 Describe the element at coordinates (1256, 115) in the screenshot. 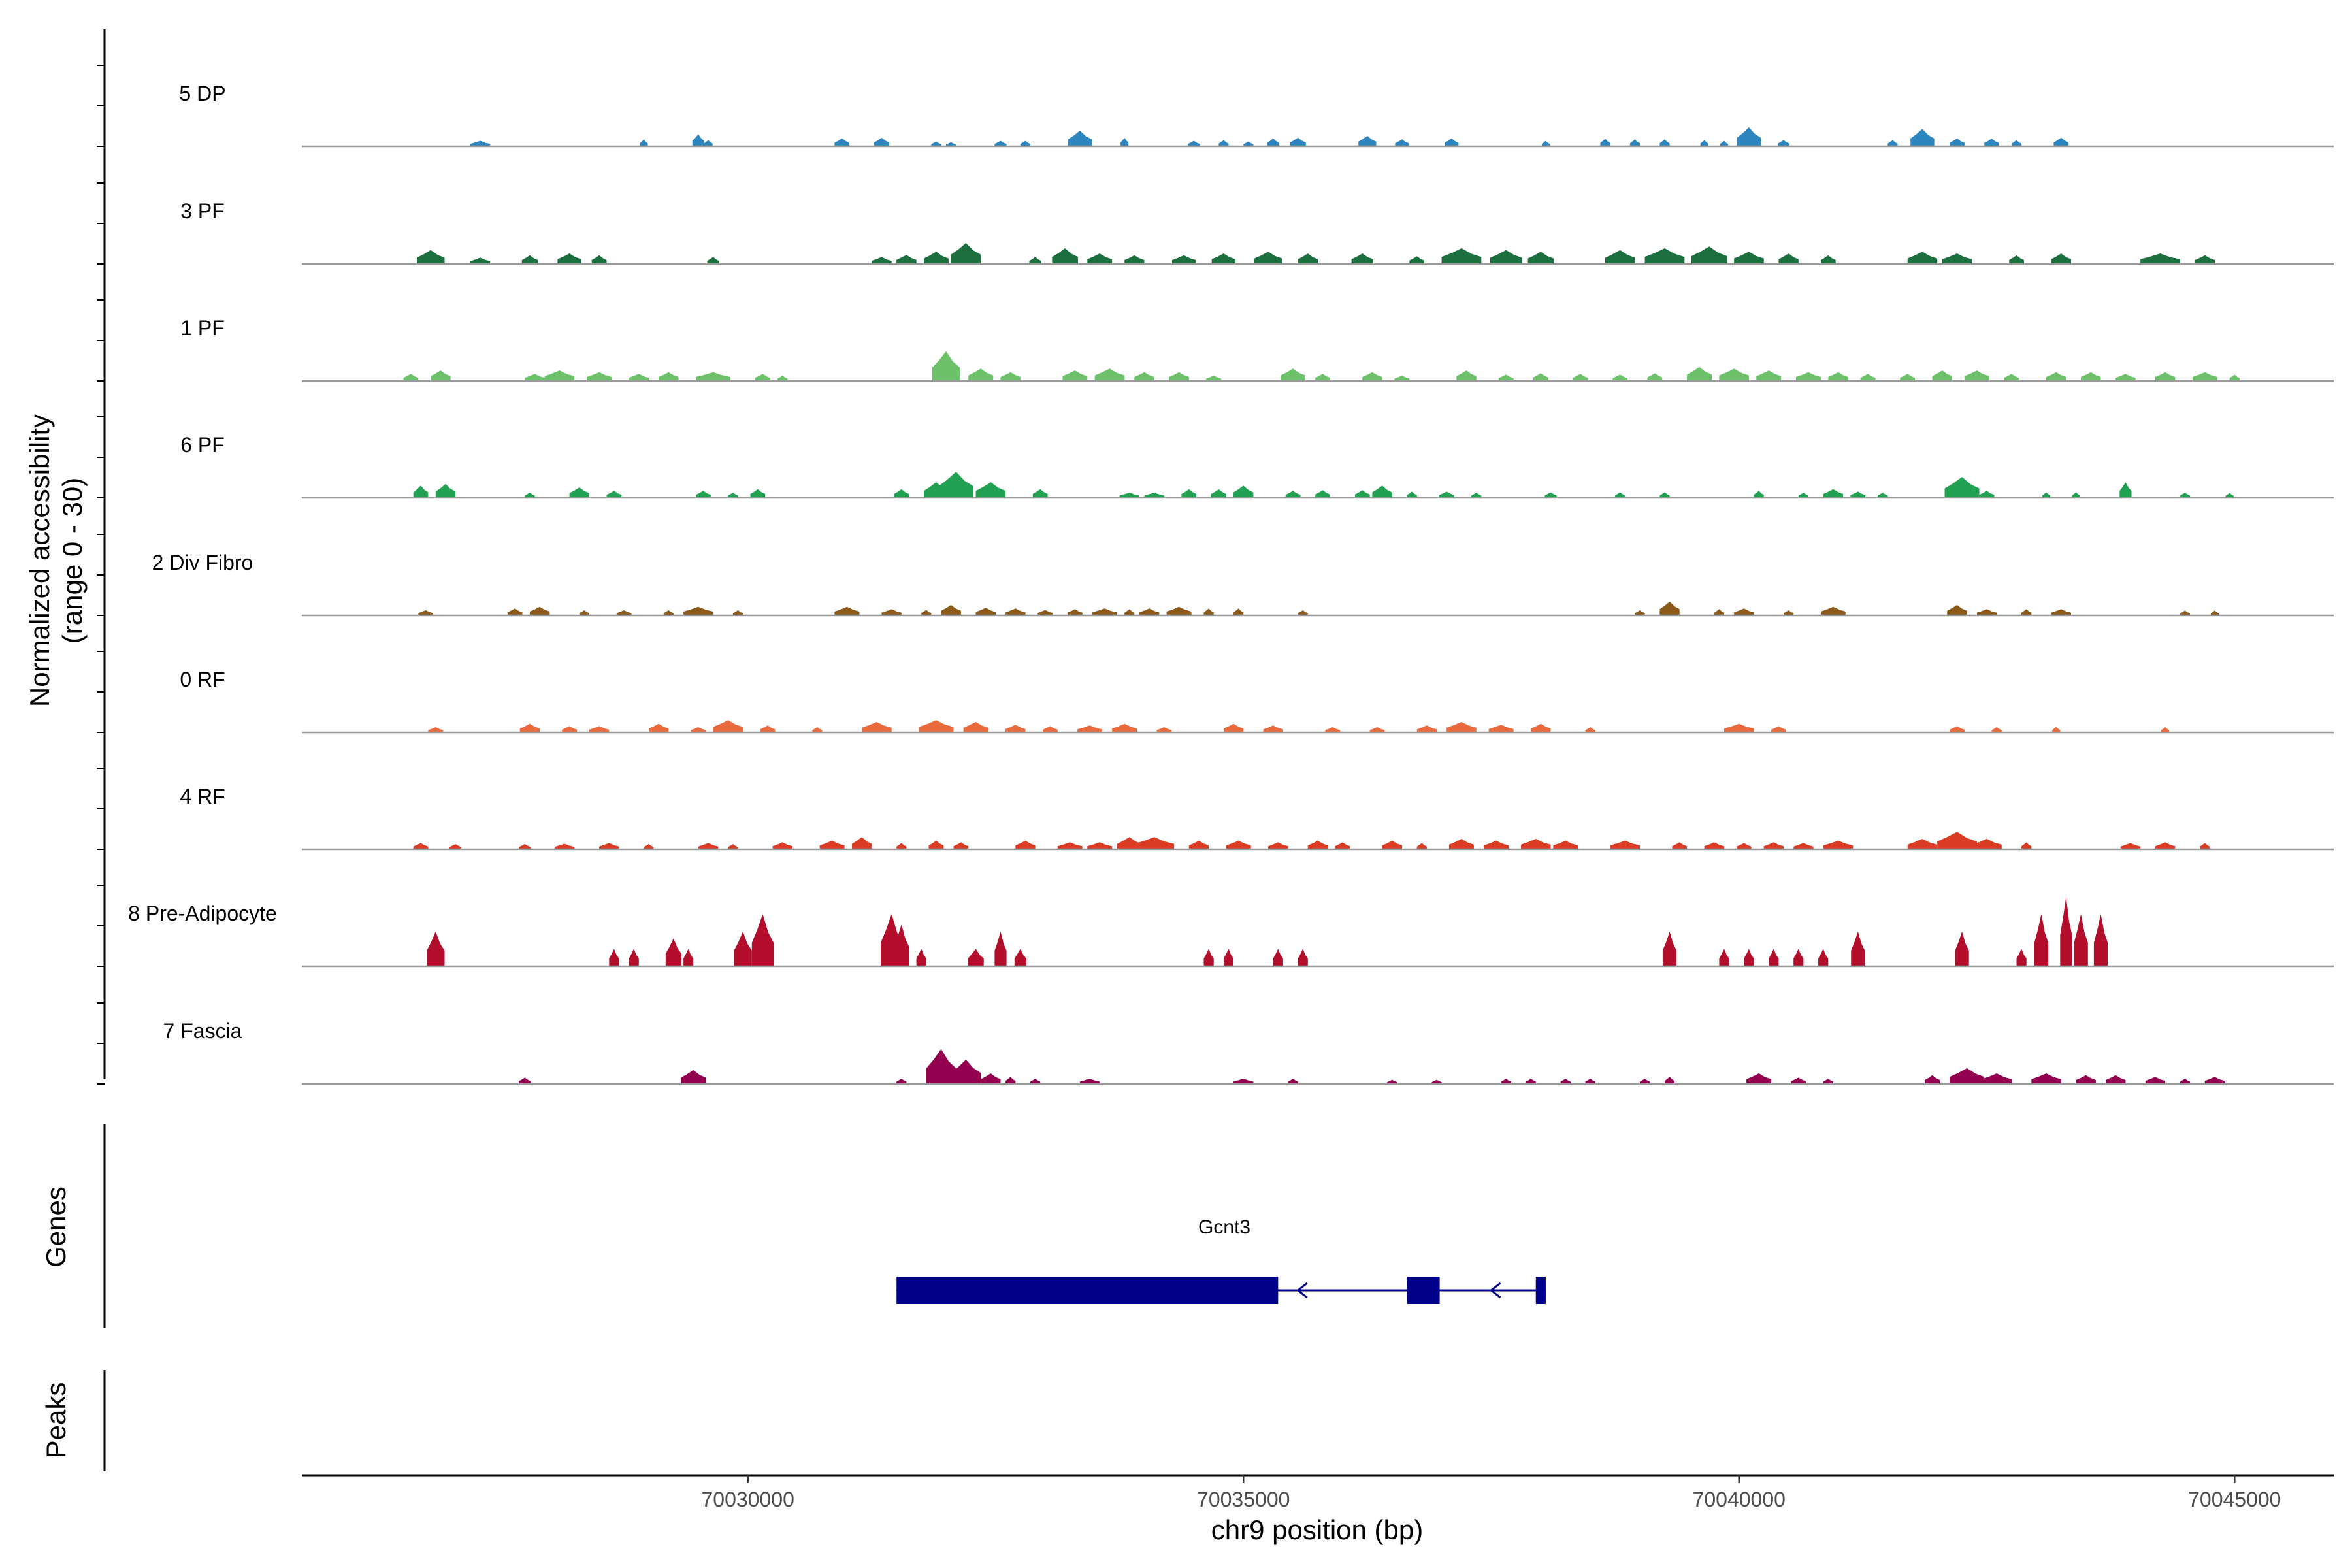

I see `track-5-dp: 5 DP` at that location.